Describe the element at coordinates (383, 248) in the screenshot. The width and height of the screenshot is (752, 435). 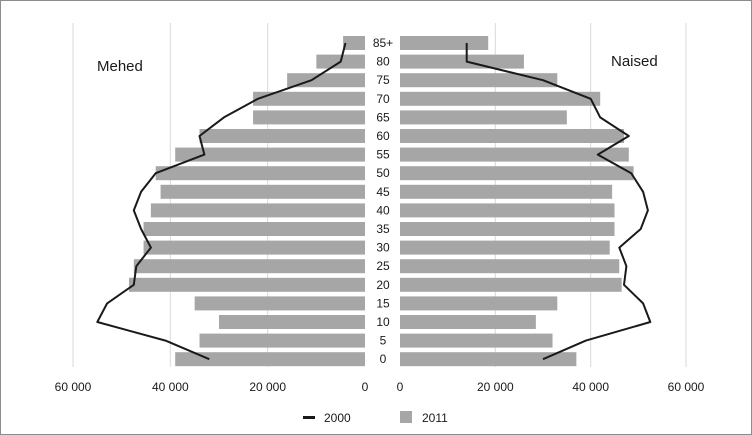
I see `age-label-30: 30` at that location.